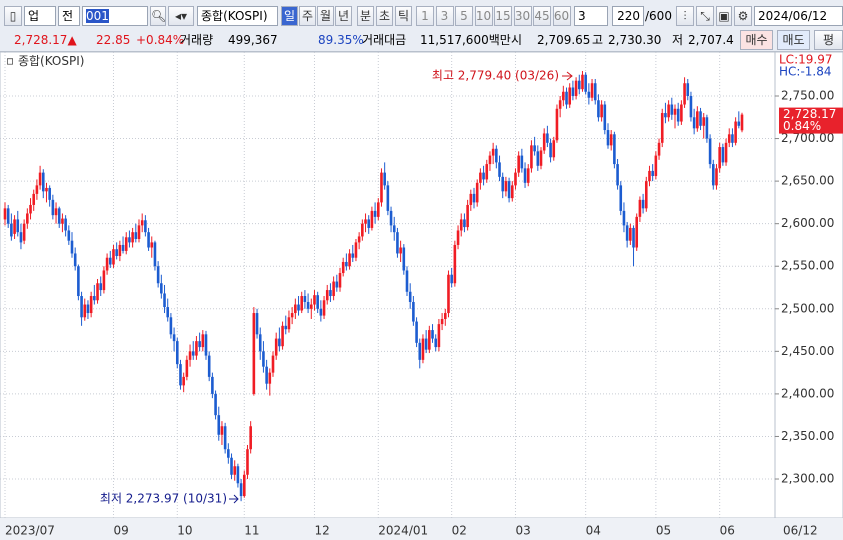  What do you see at coordinates (724, 16) in the screenshot?
I see `icon: ▣` at bounding box center [724, 16].